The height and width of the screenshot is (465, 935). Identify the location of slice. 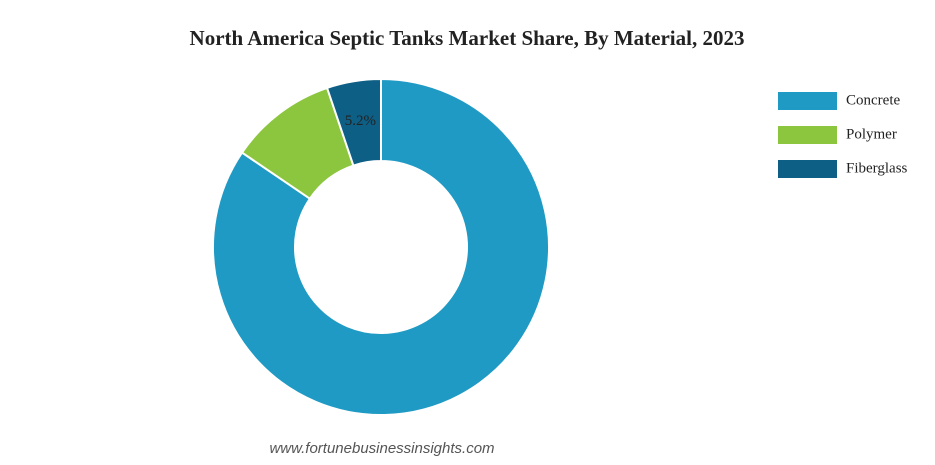
(353, 122).